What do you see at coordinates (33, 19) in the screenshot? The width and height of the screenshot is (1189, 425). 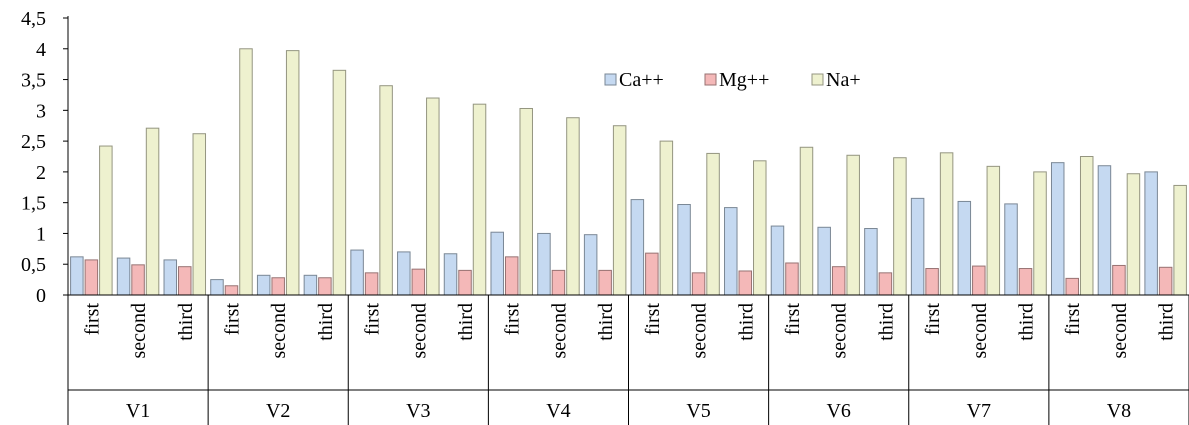 I see `y-tick-label: 4,5` at bounding box center [33, 19].